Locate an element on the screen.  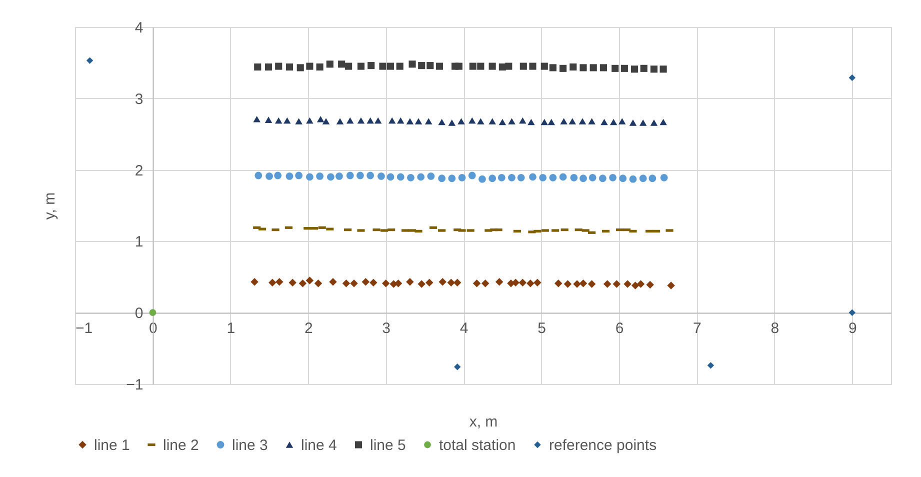
legend-label: line 4 is located at coordinates (319, 445).